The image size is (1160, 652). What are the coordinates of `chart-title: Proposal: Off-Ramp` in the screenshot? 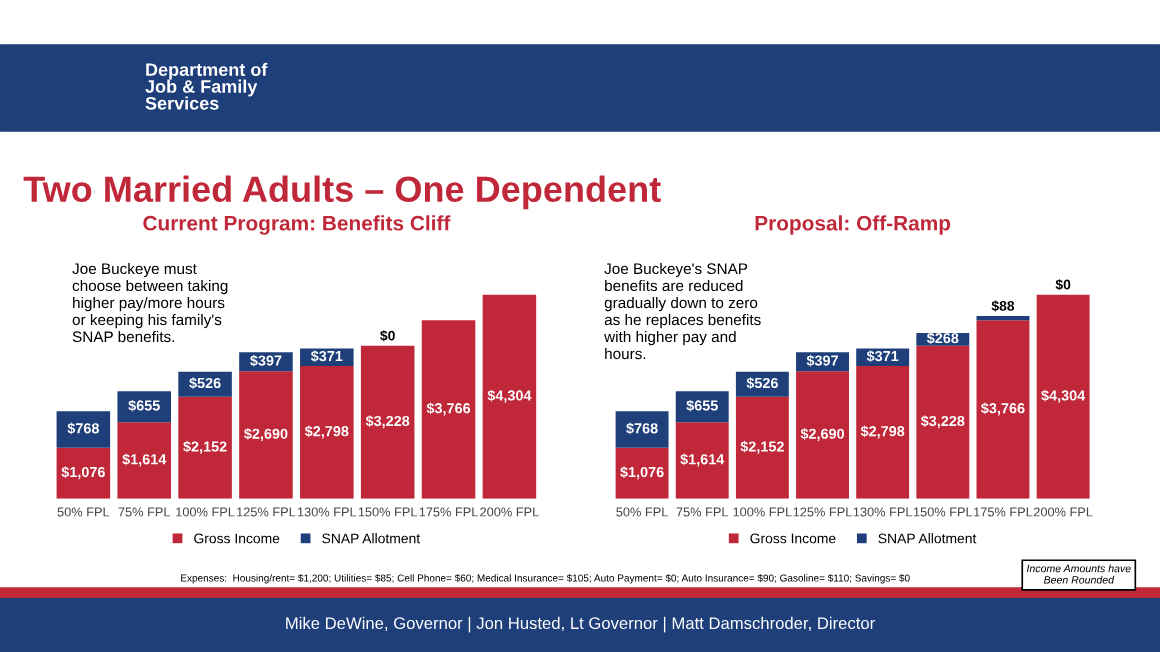 It's located at (853, 225).